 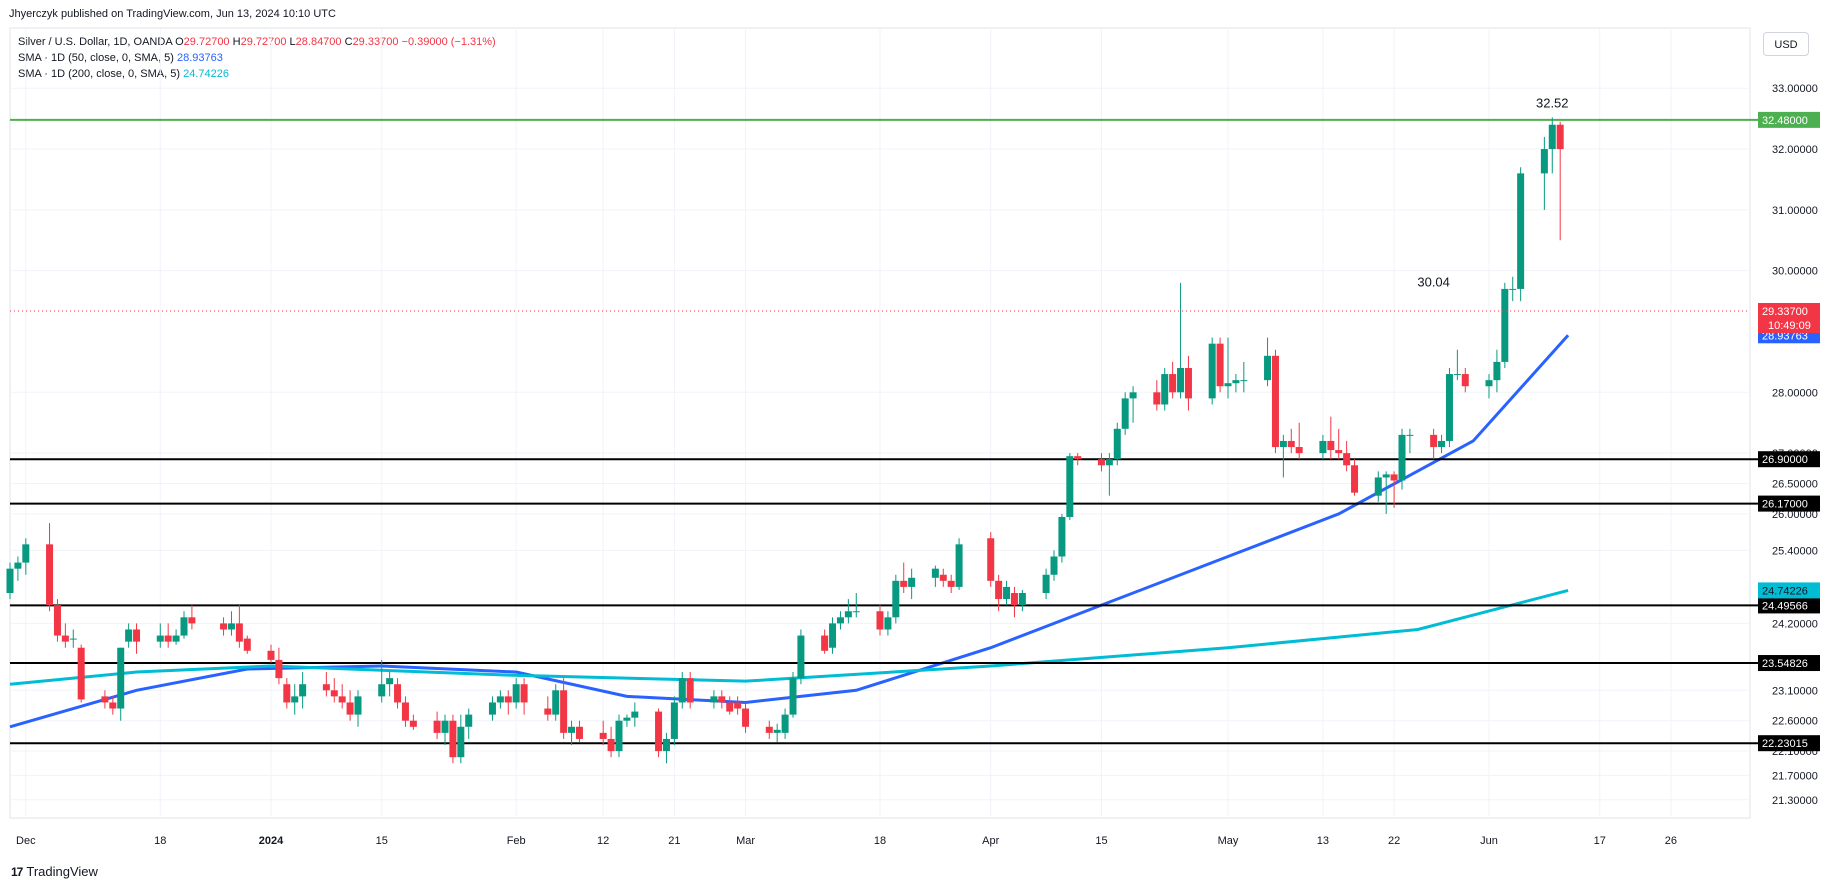 I want to click on legend-sma50-label: SMA · 1D (50, close, 0, SMA, 5), so click(x=96, y=58).